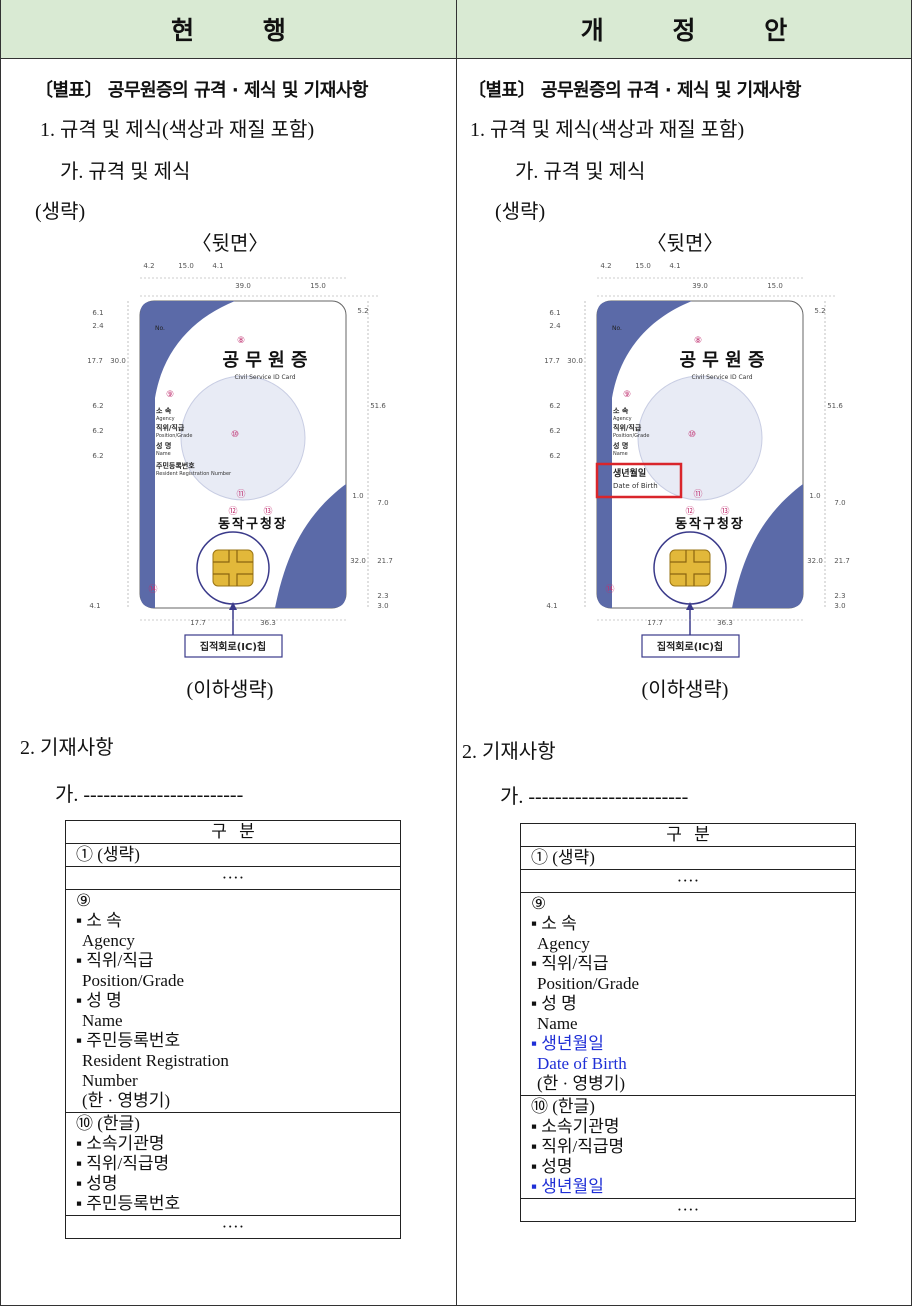  What do you see at coordinates (243, 438) in the screenshot?
I see `card-watermark` at bounding box center [243, 438].